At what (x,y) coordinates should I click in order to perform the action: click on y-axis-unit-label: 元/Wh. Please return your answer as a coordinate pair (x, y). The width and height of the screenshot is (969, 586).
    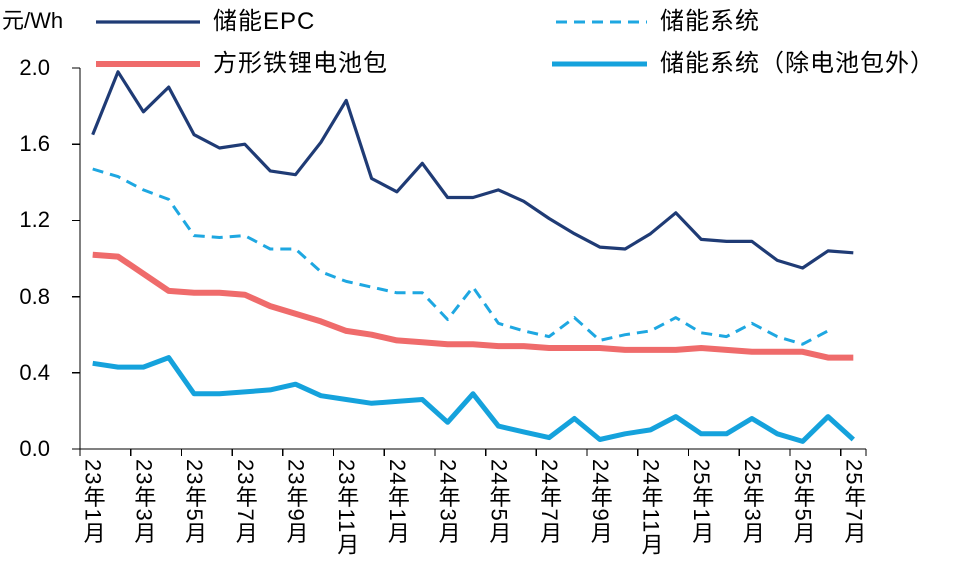
    Looking at the image, I should click on (33, 20).